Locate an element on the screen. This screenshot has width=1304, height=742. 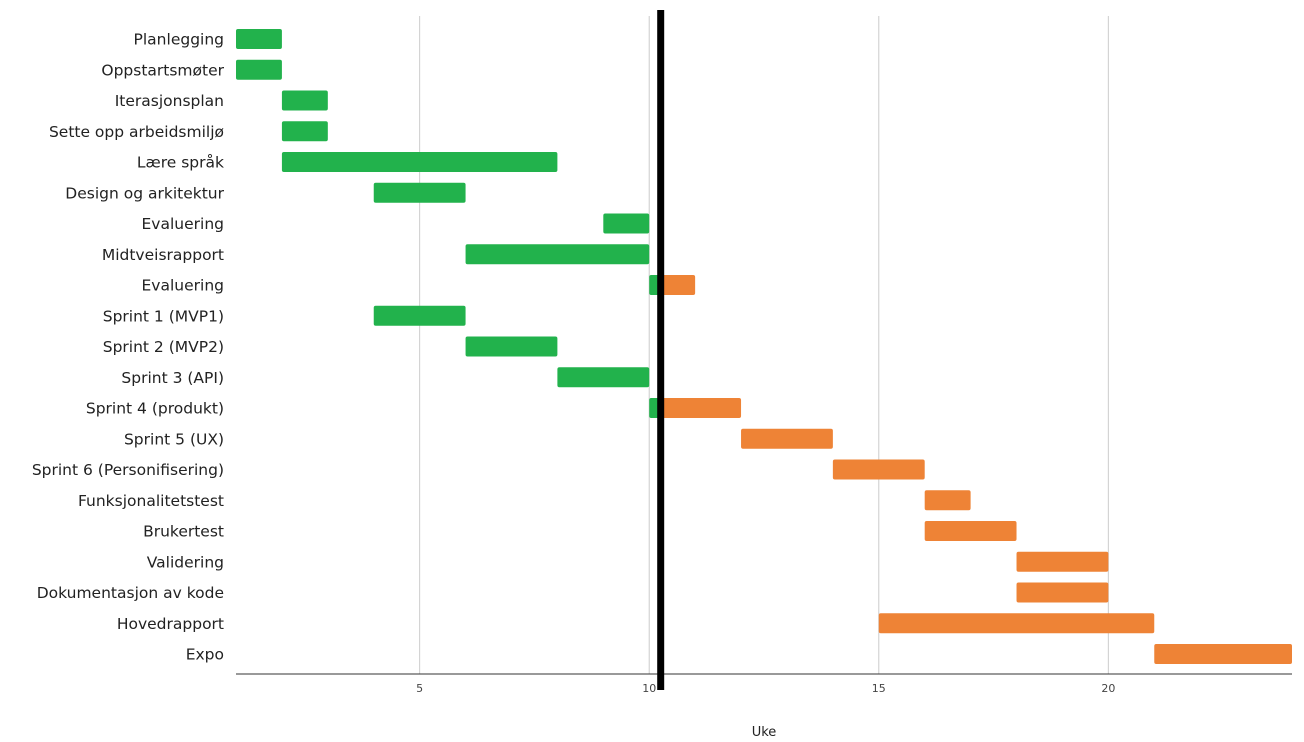
x-tick-labels: 5 10 15 20 is located at coordinates (765, 688).